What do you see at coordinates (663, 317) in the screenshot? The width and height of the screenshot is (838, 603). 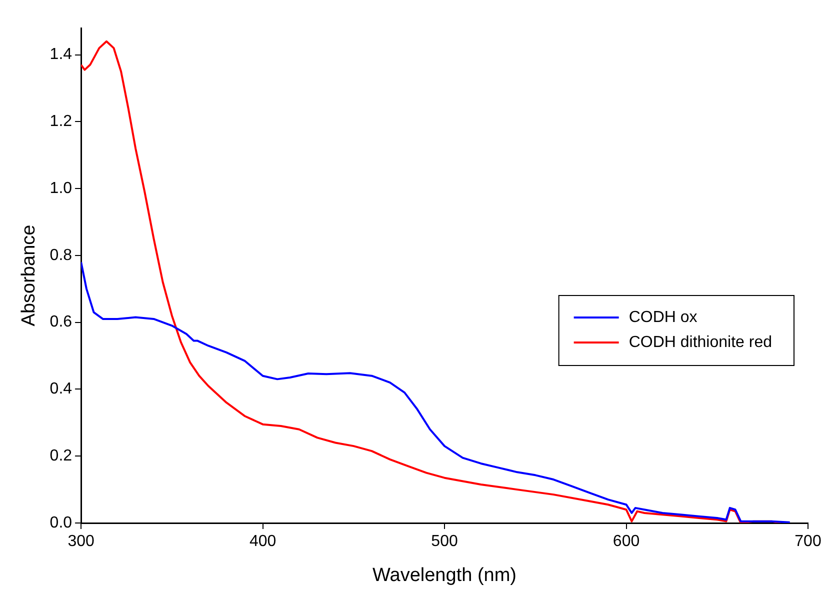 I see `legend-label: CODH ox` at bounding box center [663, 317].